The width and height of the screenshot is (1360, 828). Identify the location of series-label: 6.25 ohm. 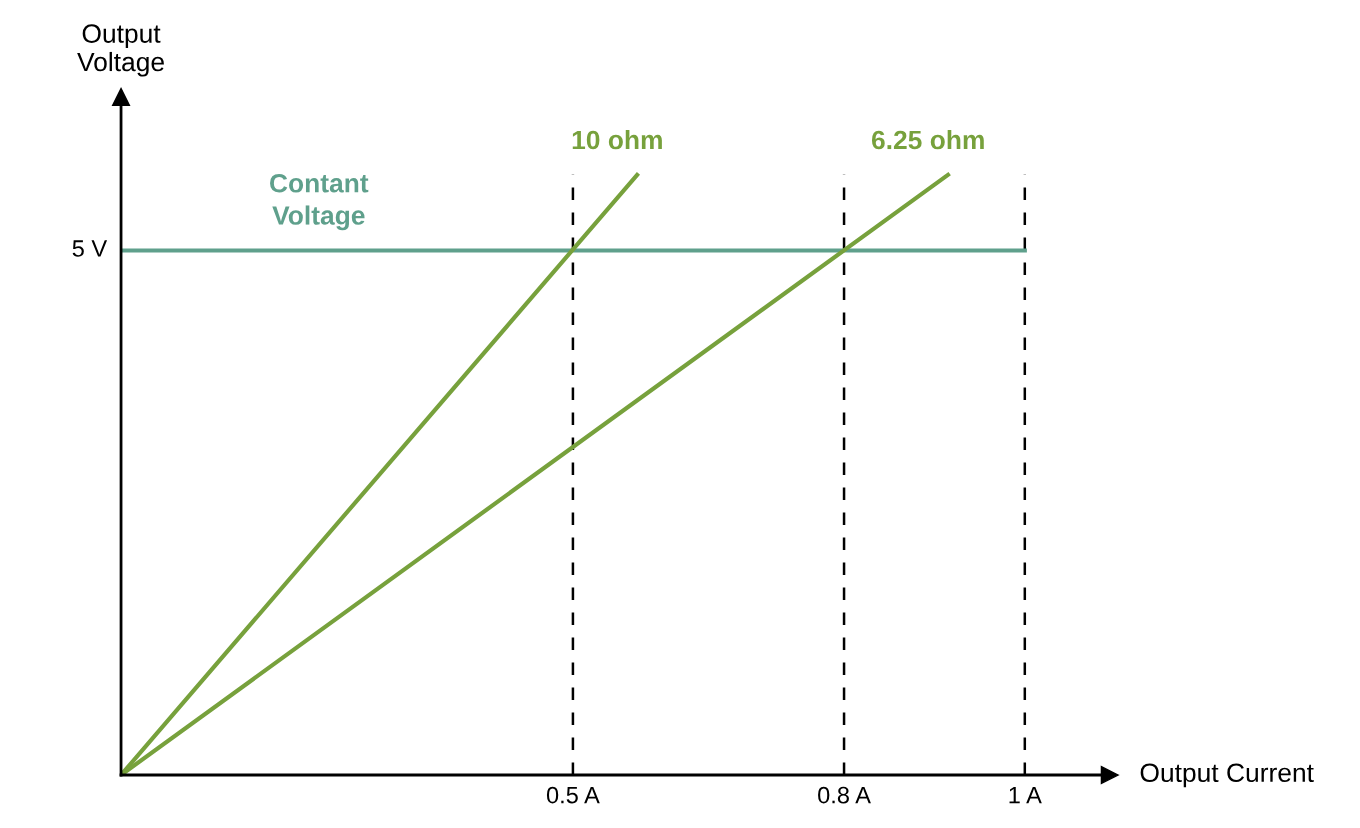
(927, 139).